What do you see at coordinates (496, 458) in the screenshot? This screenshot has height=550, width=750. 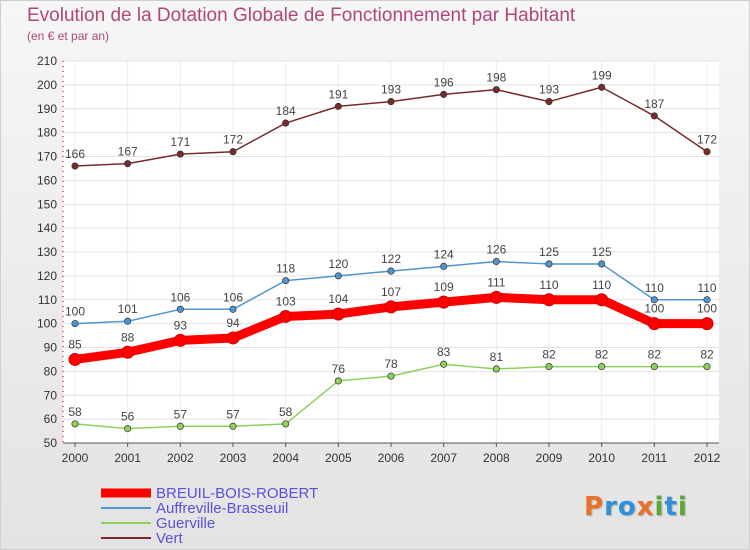 I see `x-tick-label: 2008` at bounding box center [496, 458].